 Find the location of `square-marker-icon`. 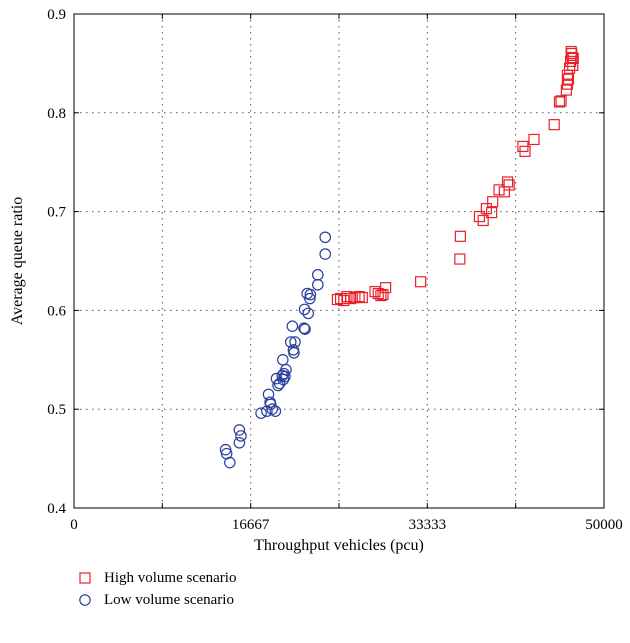

square-marker-icon is located at coordinates (85, 578).